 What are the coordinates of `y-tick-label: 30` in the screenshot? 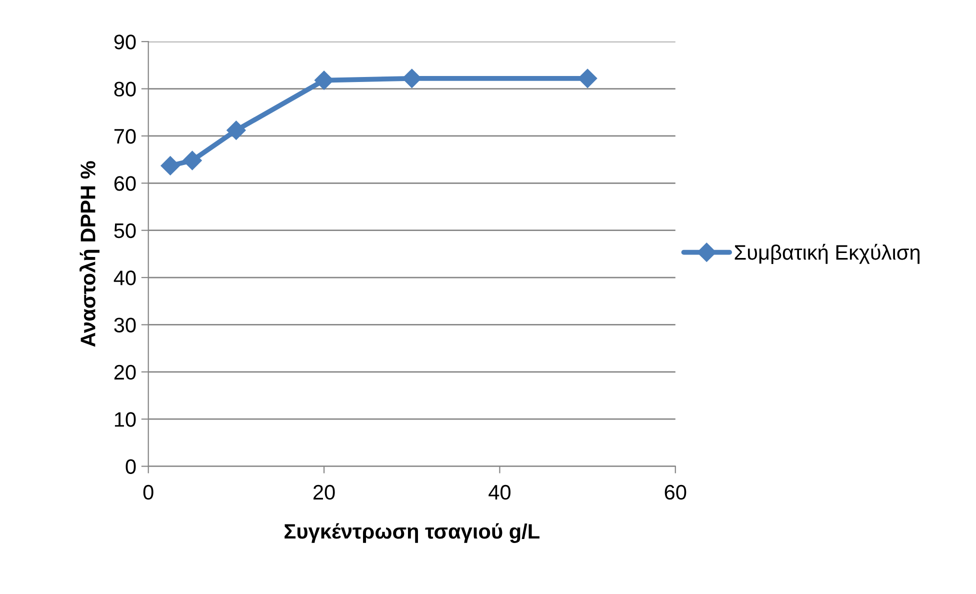 It's located at (125, 325).